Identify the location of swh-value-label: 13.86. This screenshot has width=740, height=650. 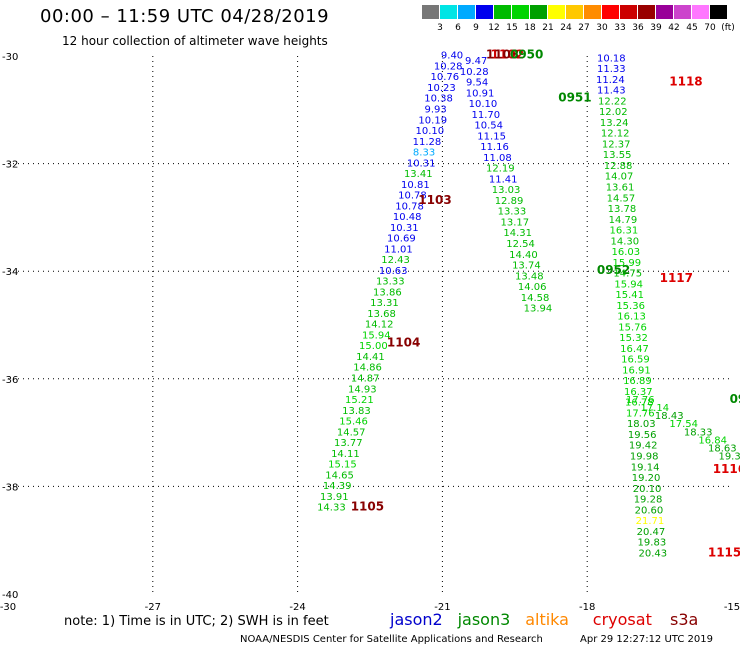
(387, 292).